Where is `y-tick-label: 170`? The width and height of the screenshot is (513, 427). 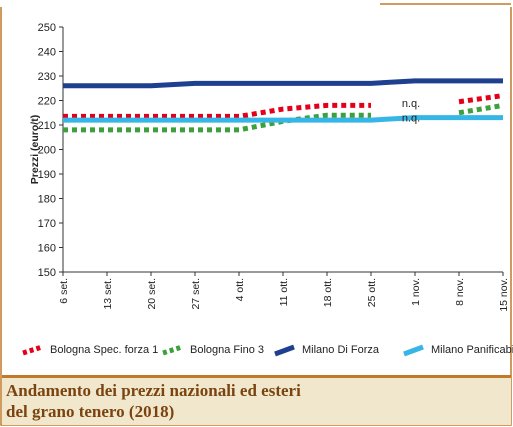 y-tick-label: 170 is located at coordinates (47, 224).